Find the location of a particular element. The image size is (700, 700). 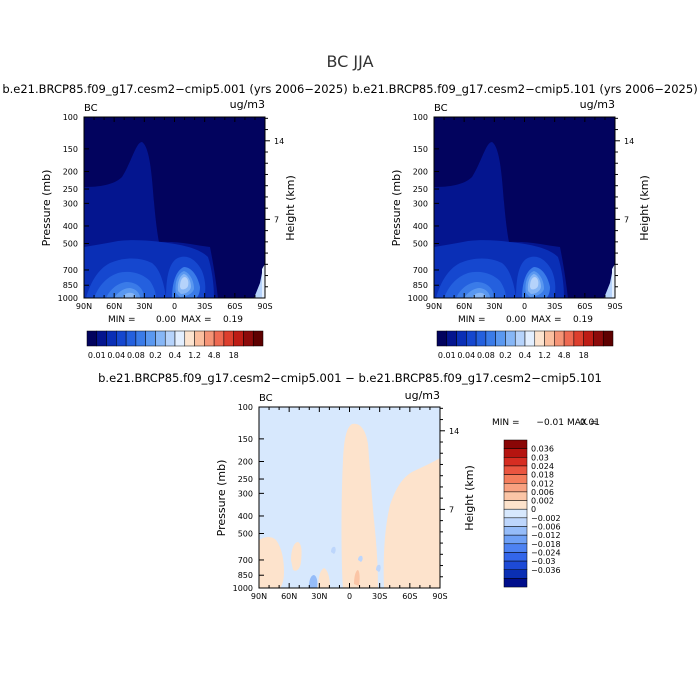

panel-b-ticks is located at coordinates (526, 207).